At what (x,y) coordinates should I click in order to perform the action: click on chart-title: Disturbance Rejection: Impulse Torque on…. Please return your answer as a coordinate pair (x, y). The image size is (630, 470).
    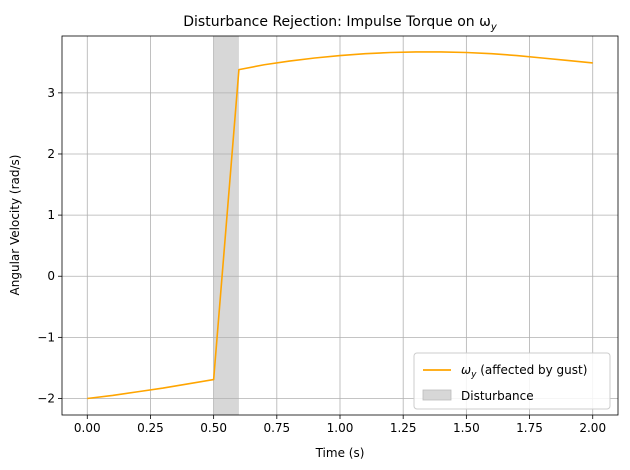
    Looking at the image, I should click on (340, 23).